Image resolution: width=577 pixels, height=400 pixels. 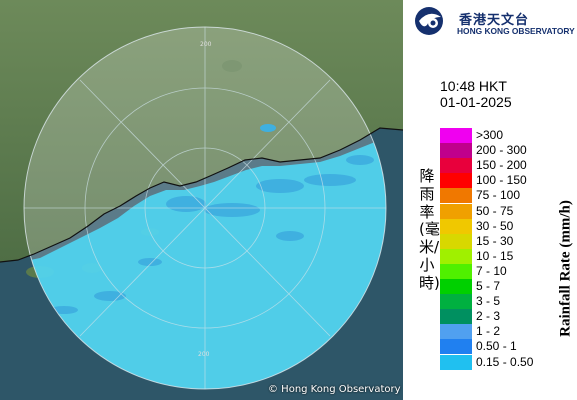 What do you see at coordinates (495, 255) in the screenshot?
I see `legend-label: 10 - 15` at bounding box center [495, 255].